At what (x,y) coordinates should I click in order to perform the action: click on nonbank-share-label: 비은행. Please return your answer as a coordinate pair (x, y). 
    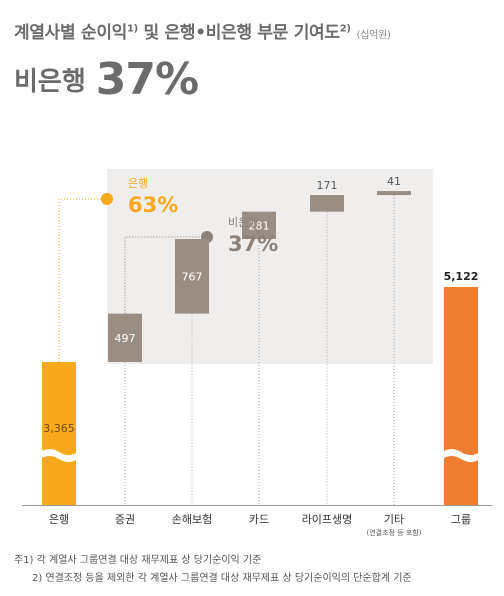
    Looking at the image, I should click on (243, 222).